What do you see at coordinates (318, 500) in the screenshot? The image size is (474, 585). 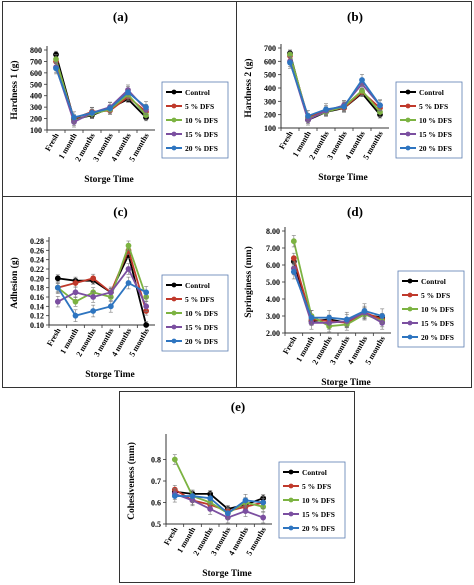 I see `legend-label: 10 % DFS` at bounding box center [318, 500].